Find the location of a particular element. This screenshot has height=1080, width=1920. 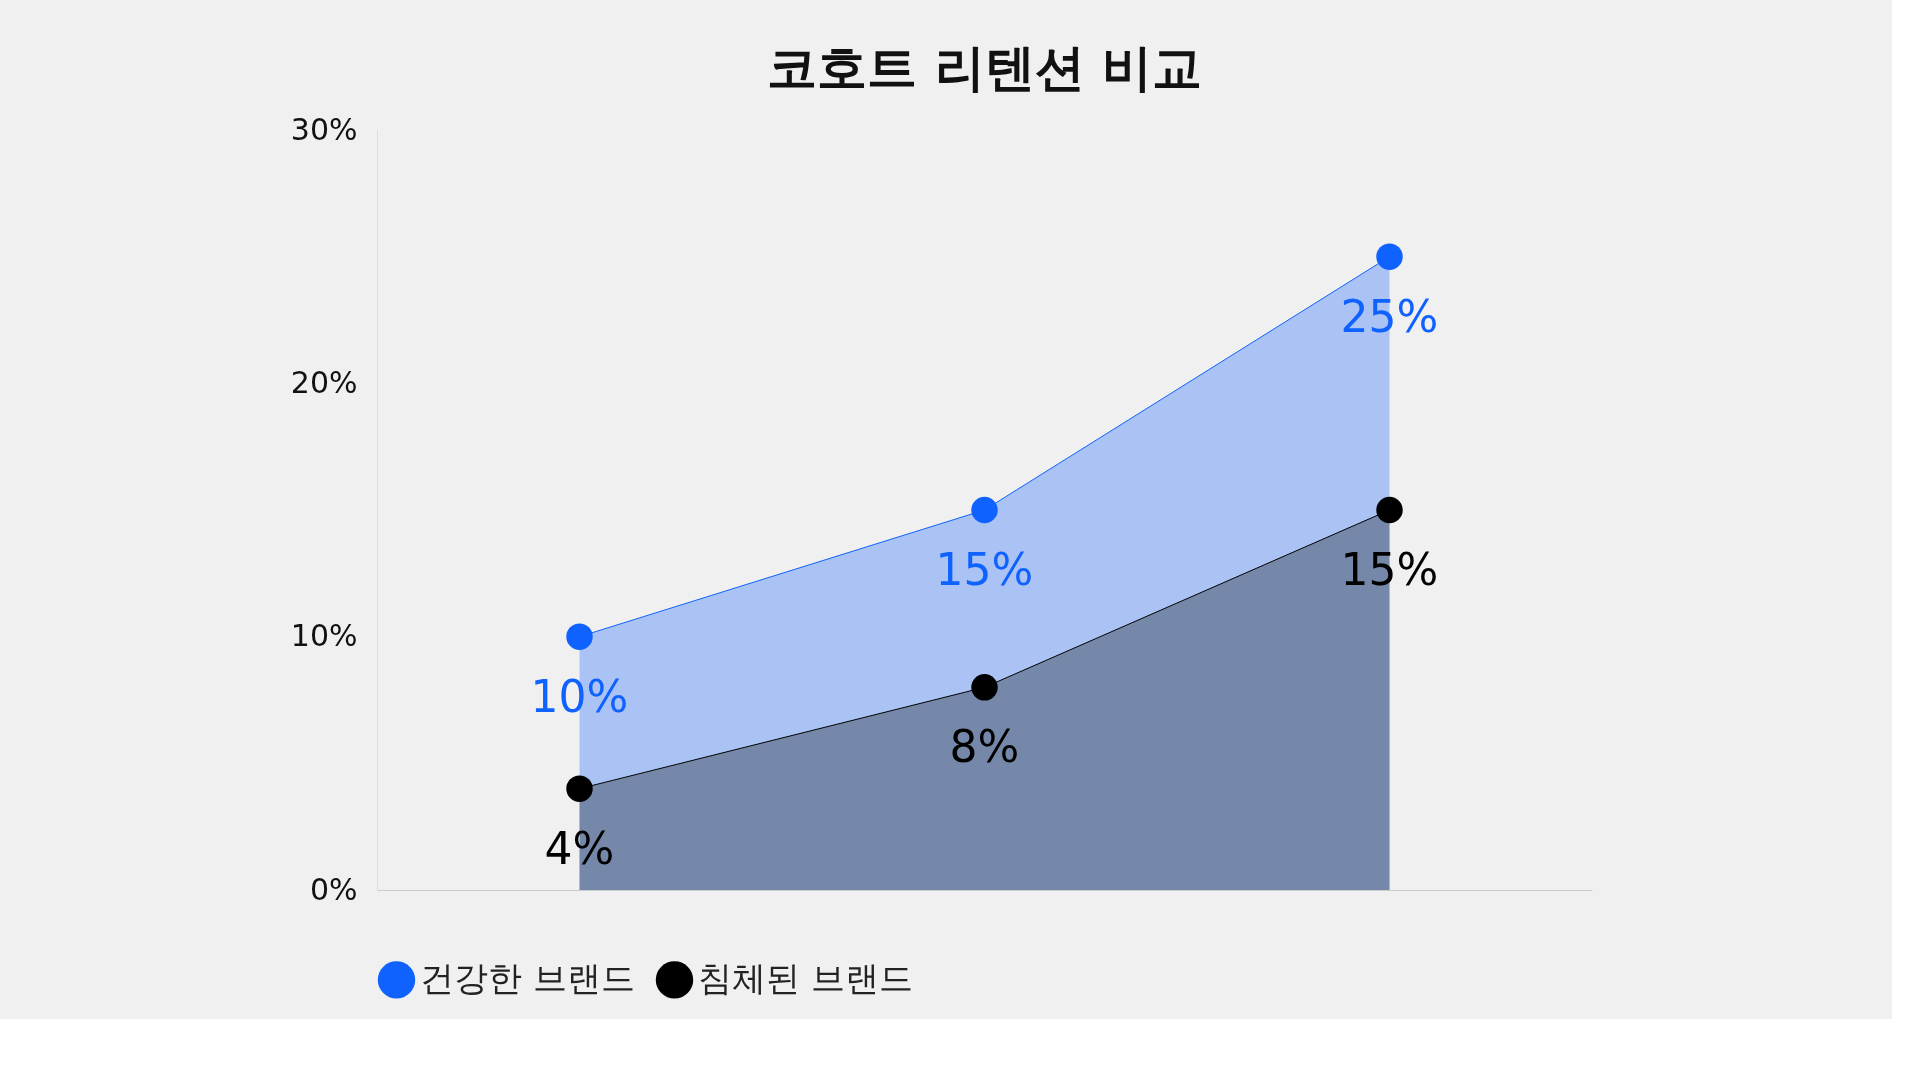

data-label: 4% is located at coordinates (579, 848).